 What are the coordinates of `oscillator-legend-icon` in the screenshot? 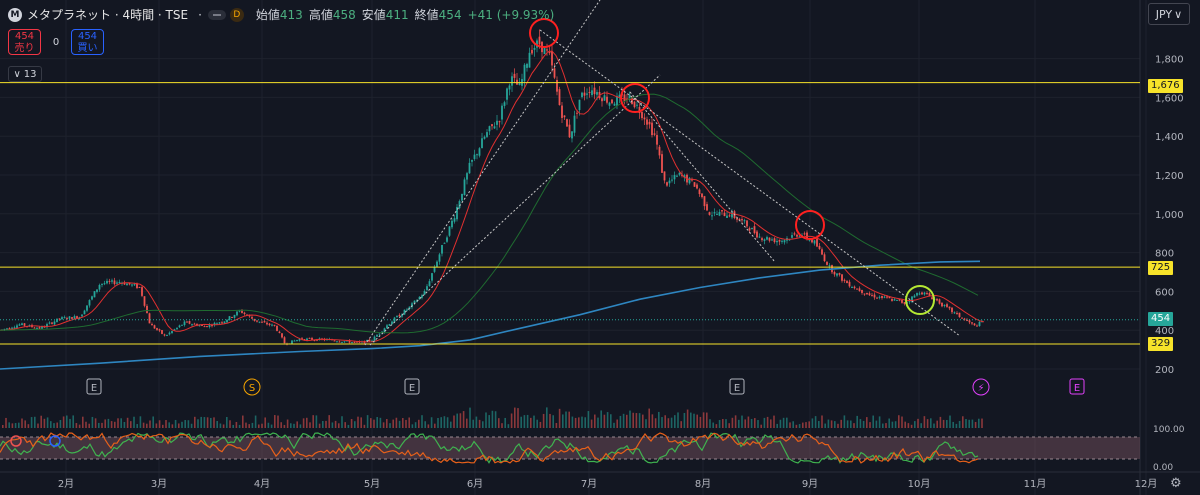 It's located at (55, 441).